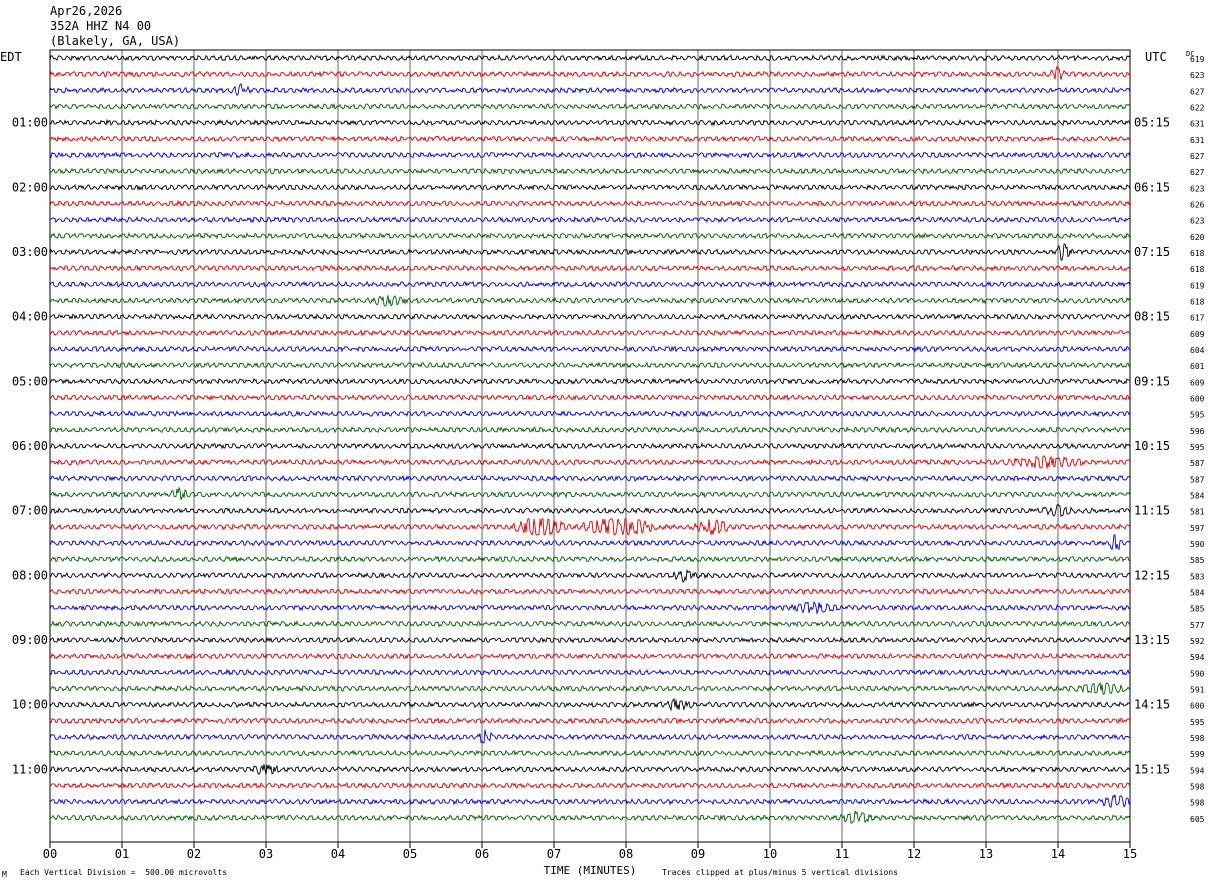 The width and height of the screenshot is (1210, 886). What do you see at coordinates (1152, 252) in the screenshot?
I see `right-hour-label: 07:15` at bounding box center [1152, 252].